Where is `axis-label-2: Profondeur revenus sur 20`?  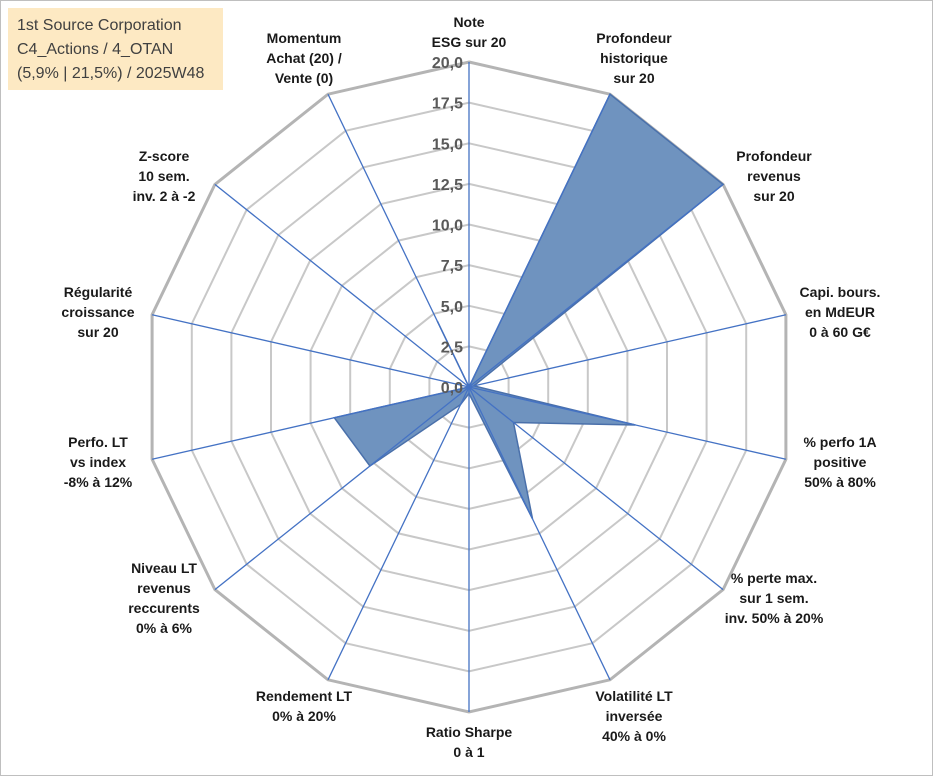 axis-label-2: Profondeur revenus sur 20 is located at coordinates (774, 176).